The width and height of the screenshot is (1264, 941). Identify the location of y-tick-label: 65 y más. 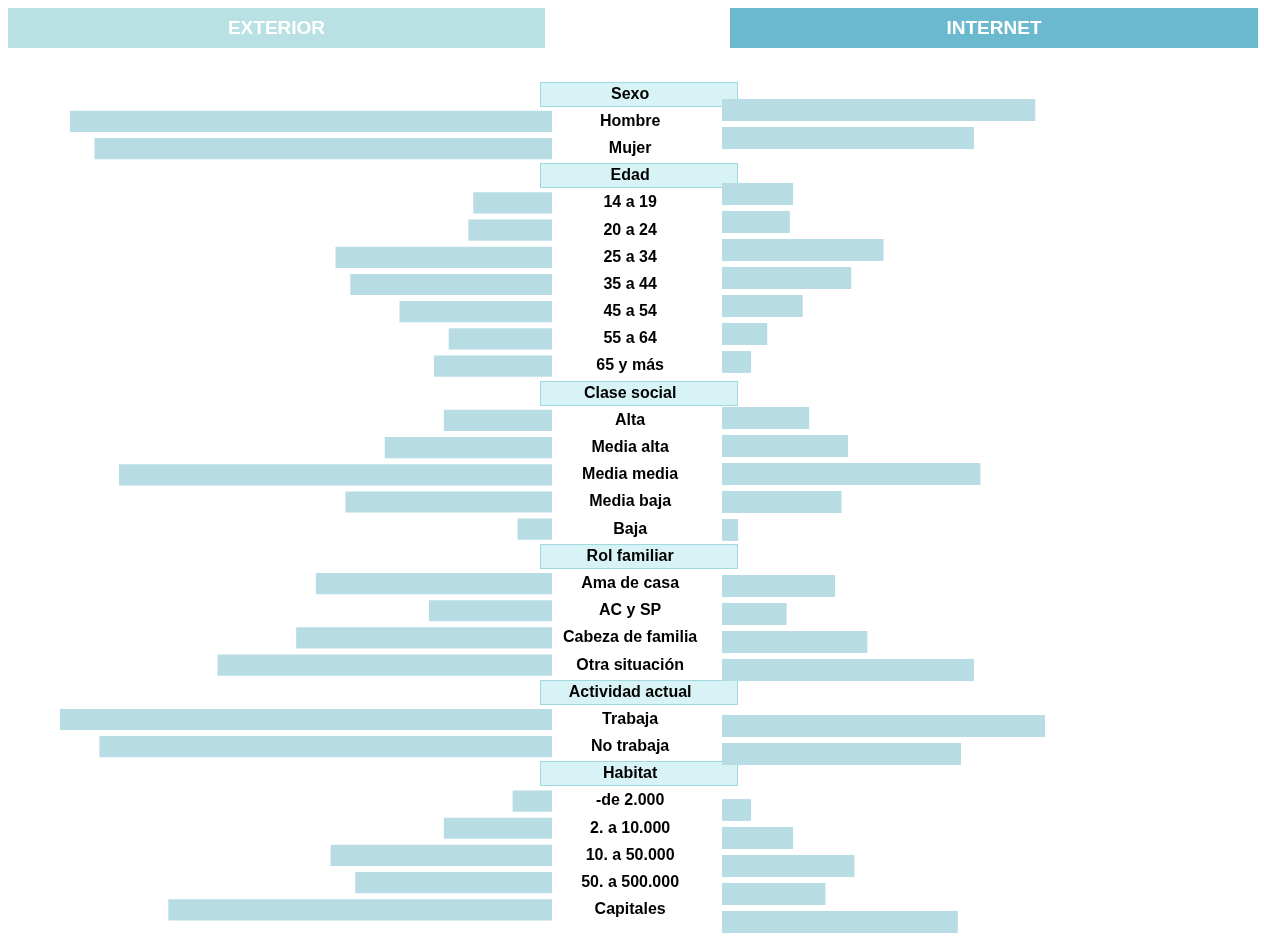
(630, 365).